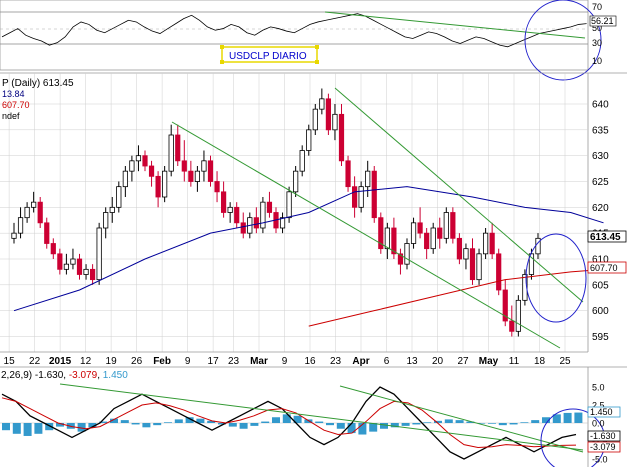  I want to click on macd-tick-label: 5.0, so click(598, 388).